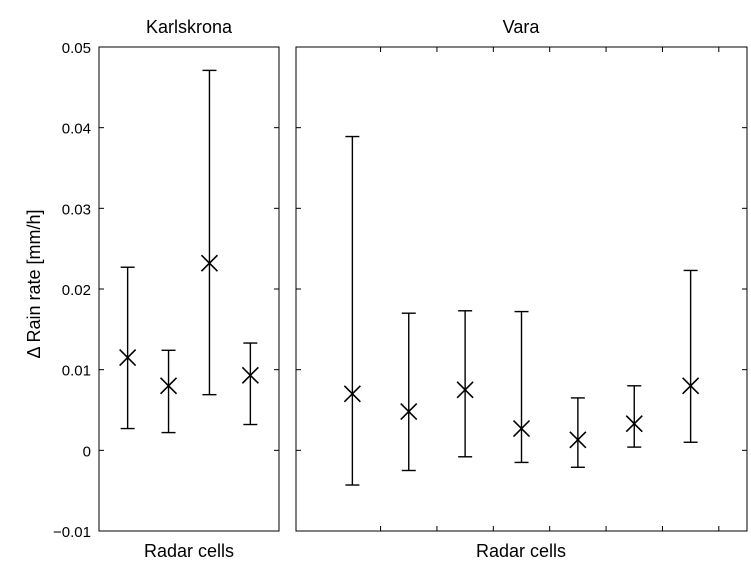 The height and width of the screenshot is (563, 751). What do you see at coordinates (72, 532) in the screenshot?
I see `y-tick-label: −0.01` at bounding box center [72, 532].